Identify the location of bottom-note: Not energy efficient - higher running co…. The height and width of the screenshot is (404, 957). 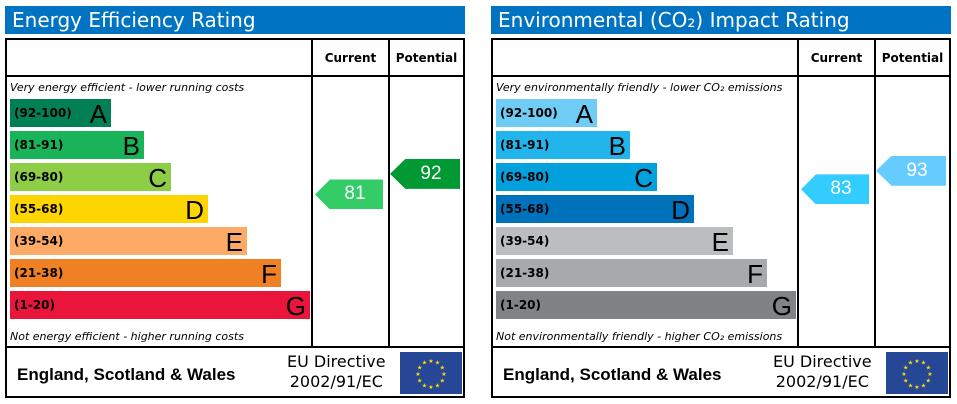
(127, 336).